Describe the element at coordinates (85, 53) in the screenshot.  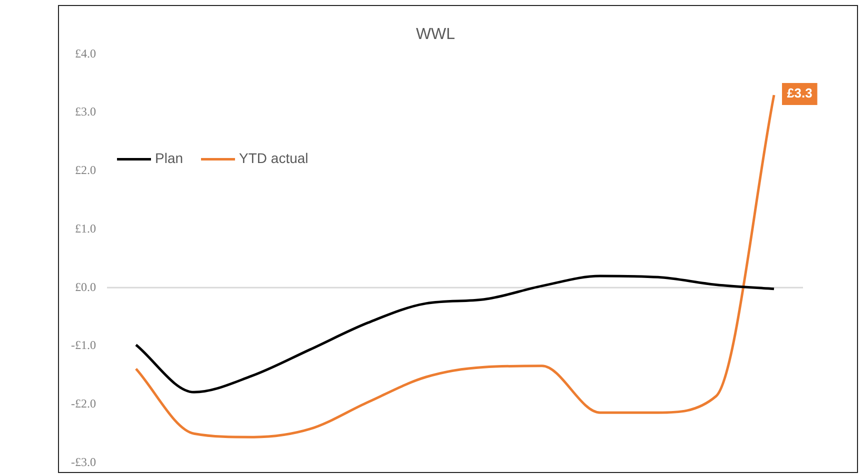
I see `y-tick-label: £4.0` at that location.